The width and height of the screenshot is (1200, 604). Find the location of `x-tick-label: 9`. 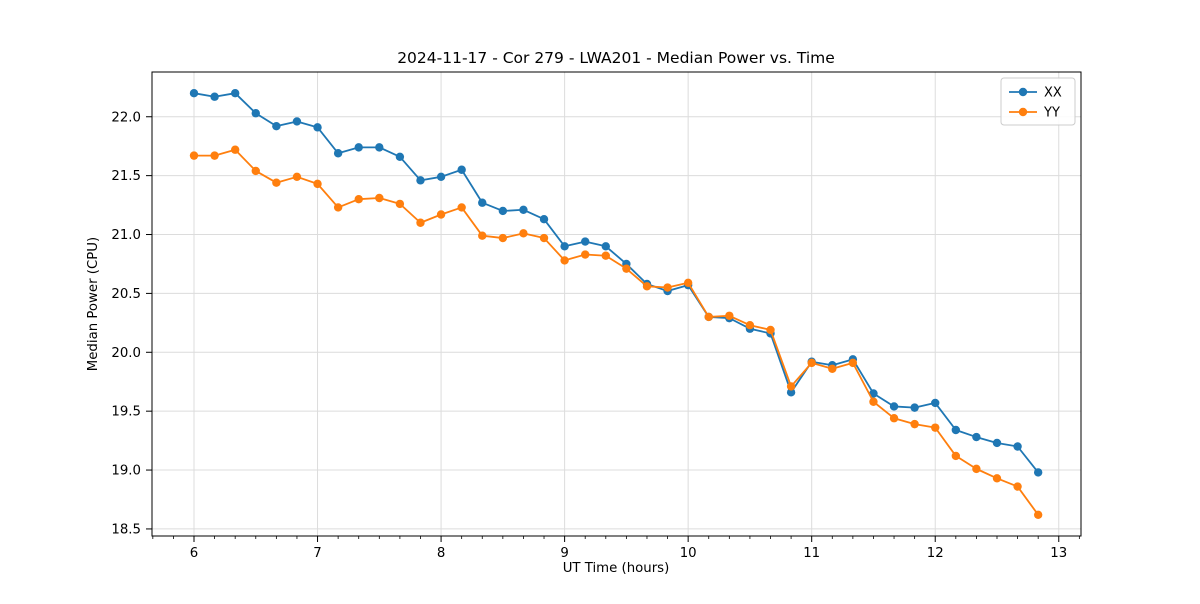

x-tick-label: 9 is located at coordinates (564, 553).